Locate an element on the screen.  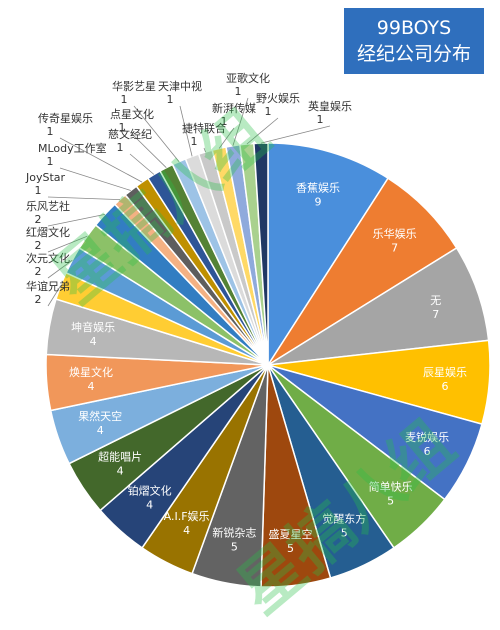
slice-label: 无 is located at coordinates (435, 300).